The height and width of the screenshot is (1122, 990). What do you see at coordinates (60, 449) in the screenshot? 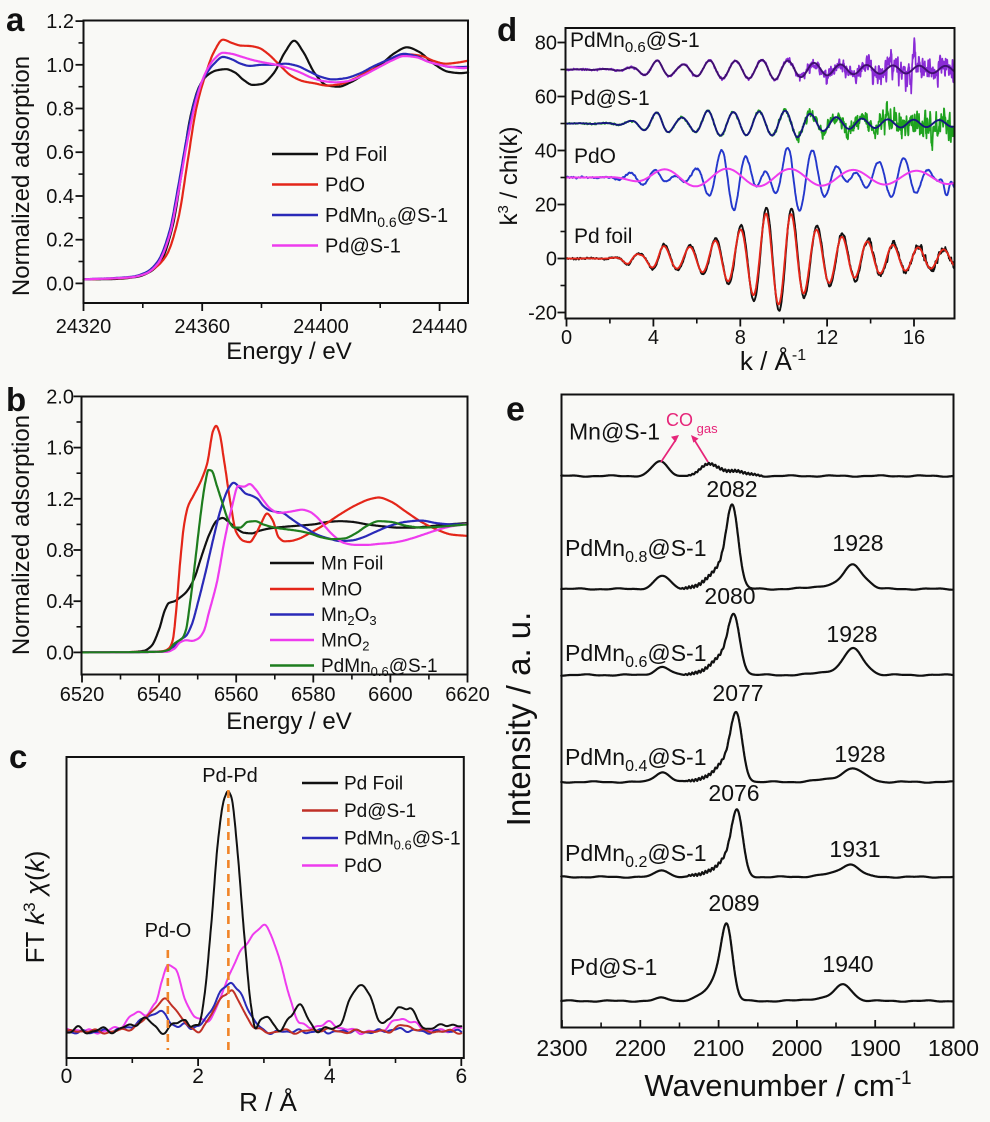
I see `svg-text: 1.6` at bounding box center [60, 449].